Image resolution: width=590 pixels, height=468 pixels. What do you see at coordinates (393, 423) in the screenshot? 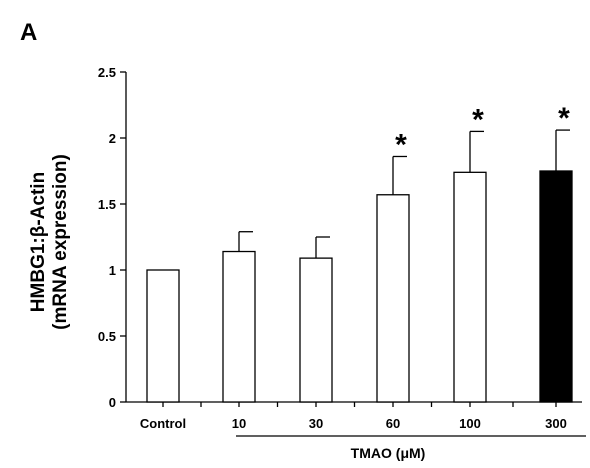
I see `x-tick-label: 60` at bounding box center [393, 423].